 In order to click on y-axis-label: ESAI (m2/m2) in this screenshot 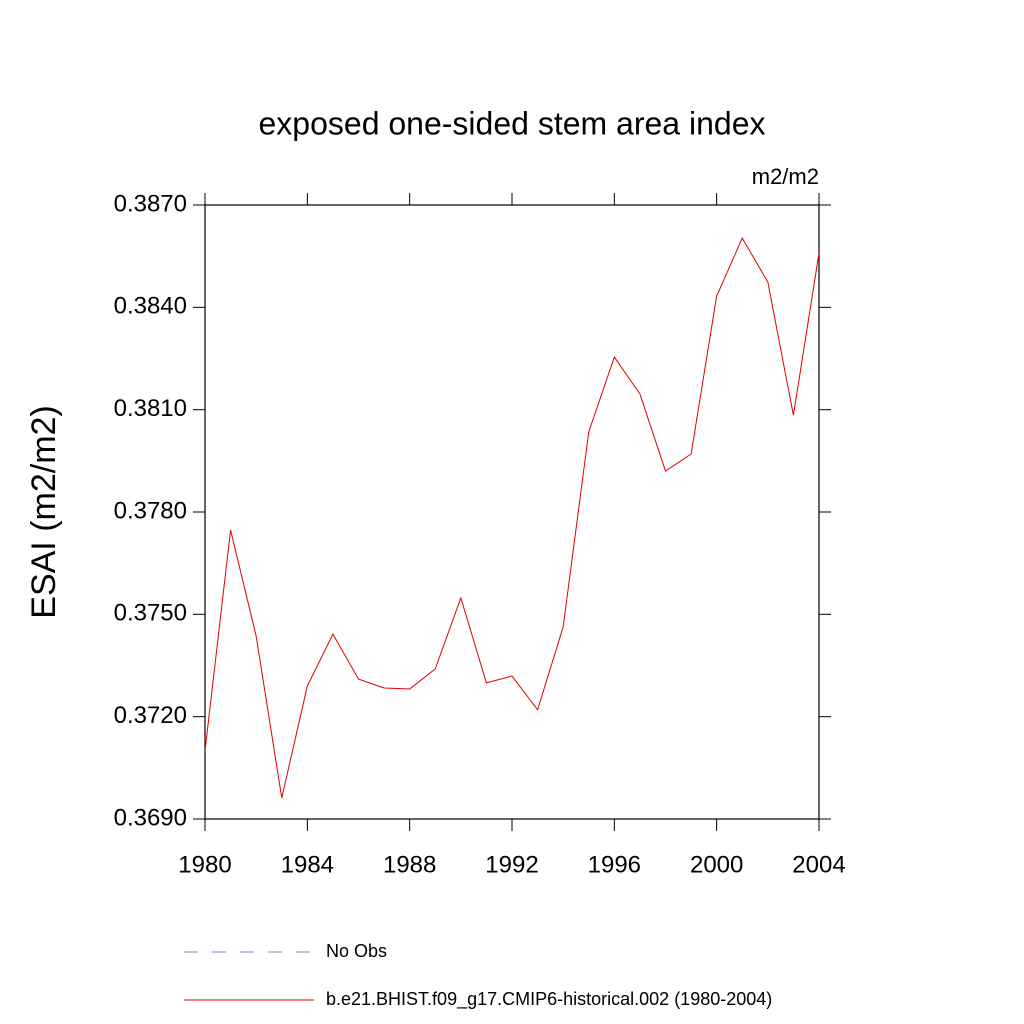, I will do `click(44, 511)`.